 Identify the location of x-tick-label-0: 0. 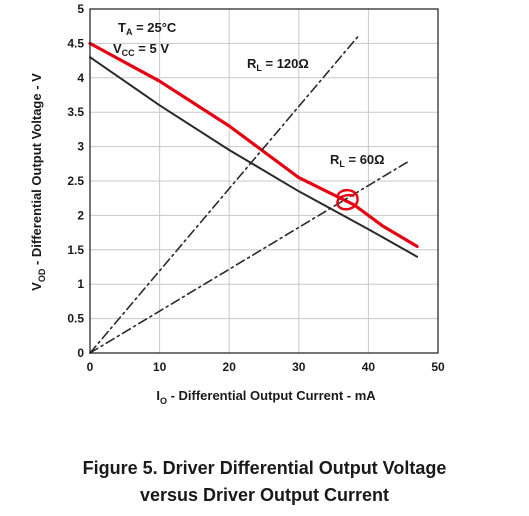
(90, 367).